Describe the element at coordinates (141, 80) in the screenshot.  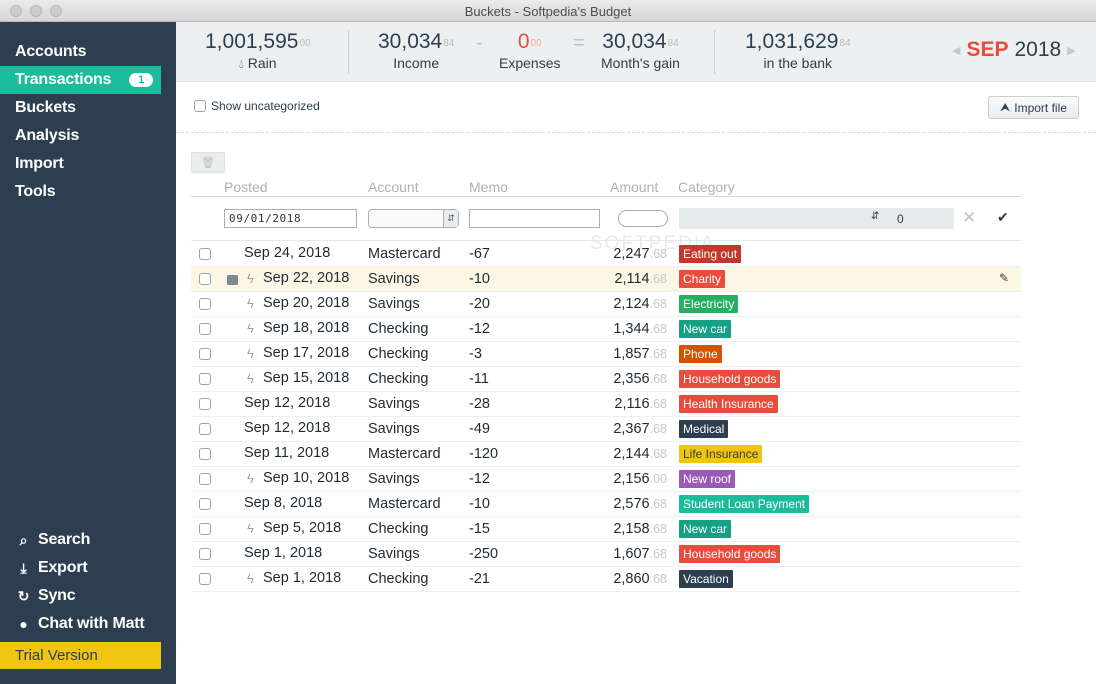
I see `count-badge: 1` at that location.